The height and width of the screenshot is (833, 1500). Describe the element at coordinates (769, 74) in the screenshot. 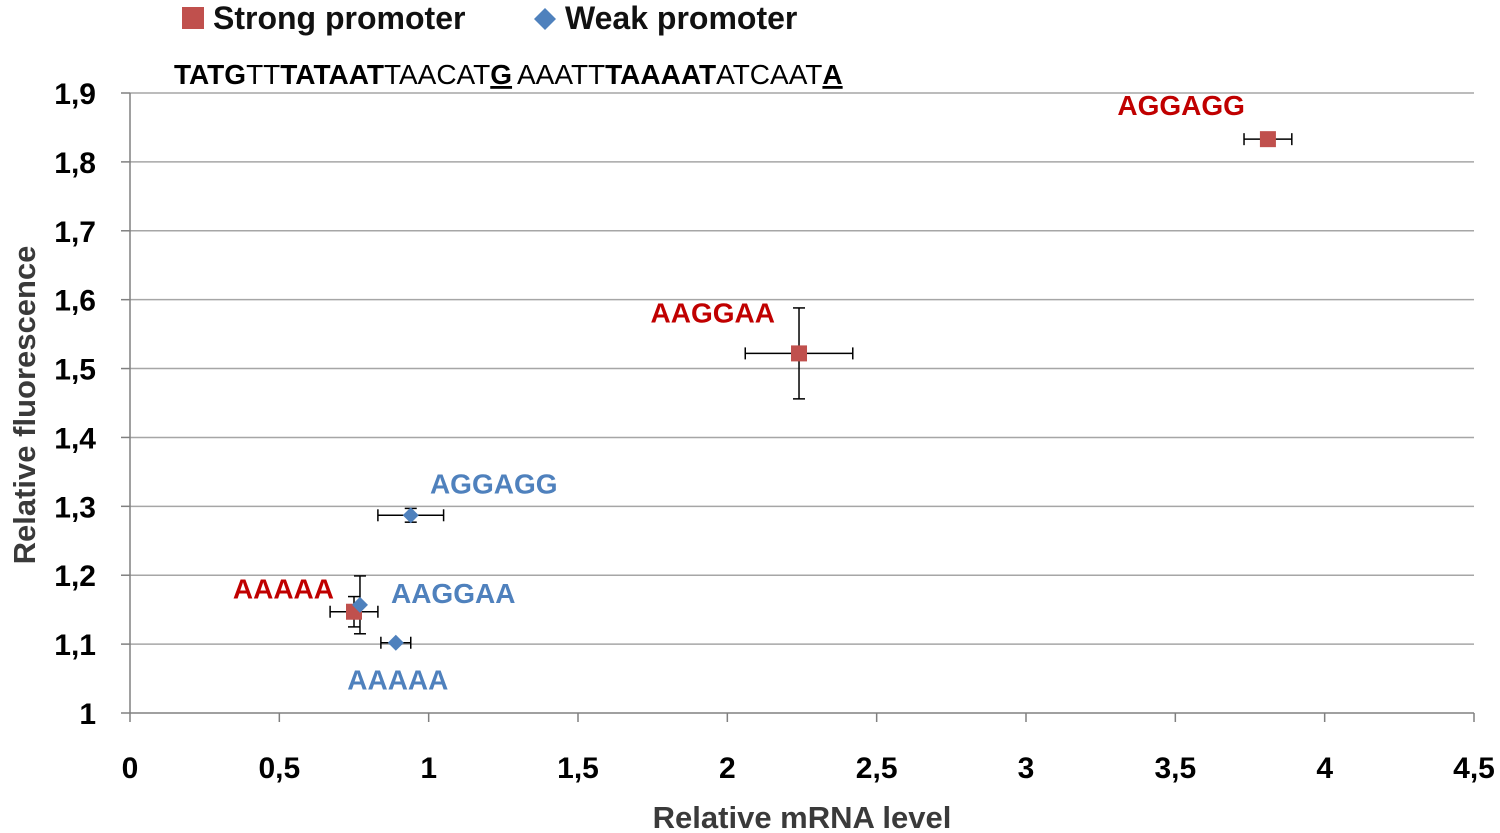

I see `sequence-segment: ATCAAT` at that location.